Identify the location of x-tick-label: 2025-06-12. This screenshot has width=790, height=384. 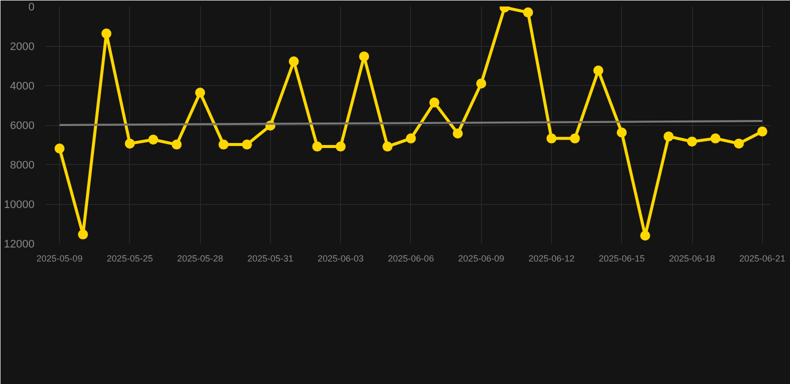
(551, 259).